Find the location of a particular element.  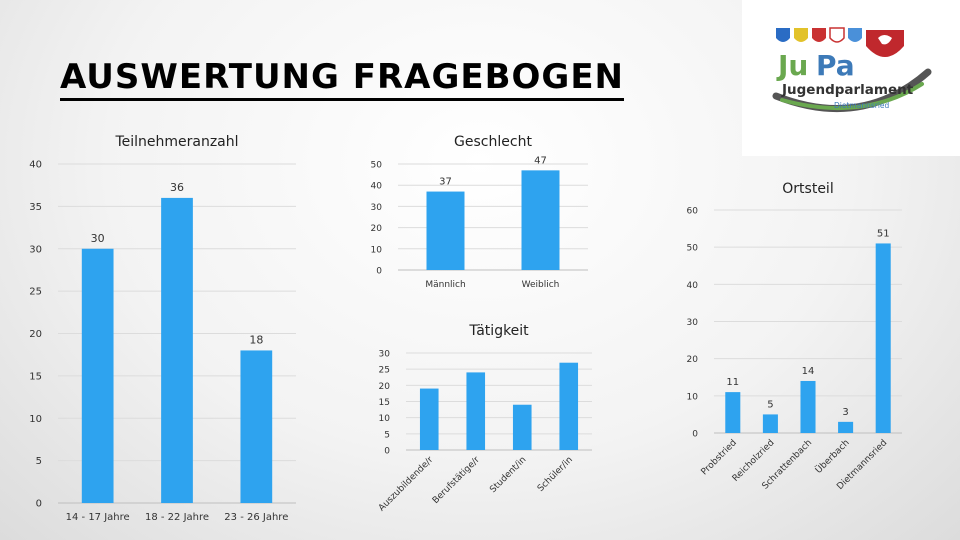

data-label: 3 is located at coordinates (845, 412).